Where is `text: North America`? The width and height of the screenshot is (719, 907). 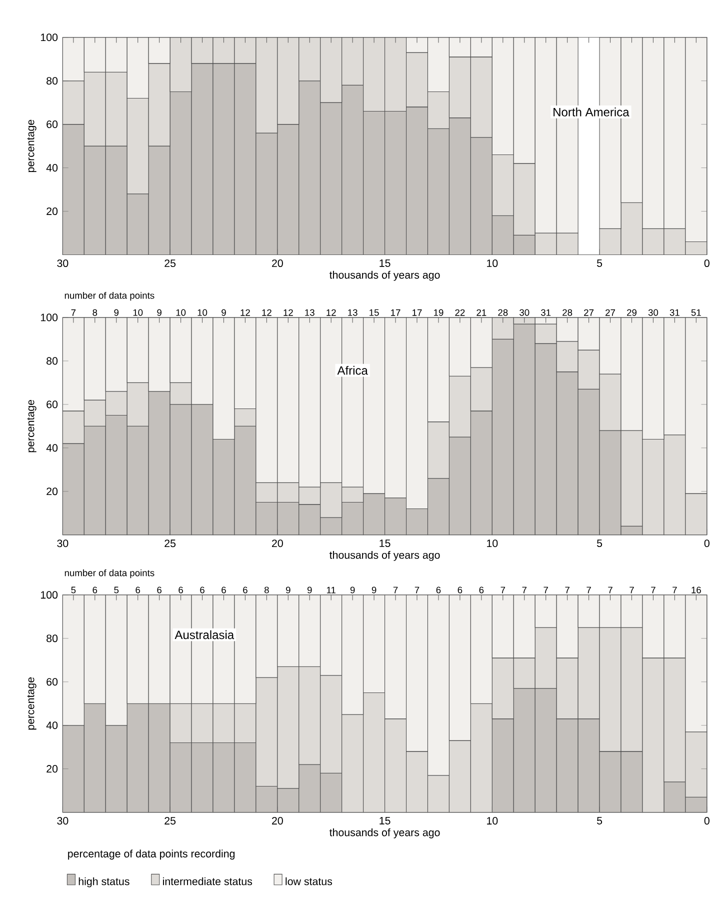 text: North America is located at coordinates (592, 112).